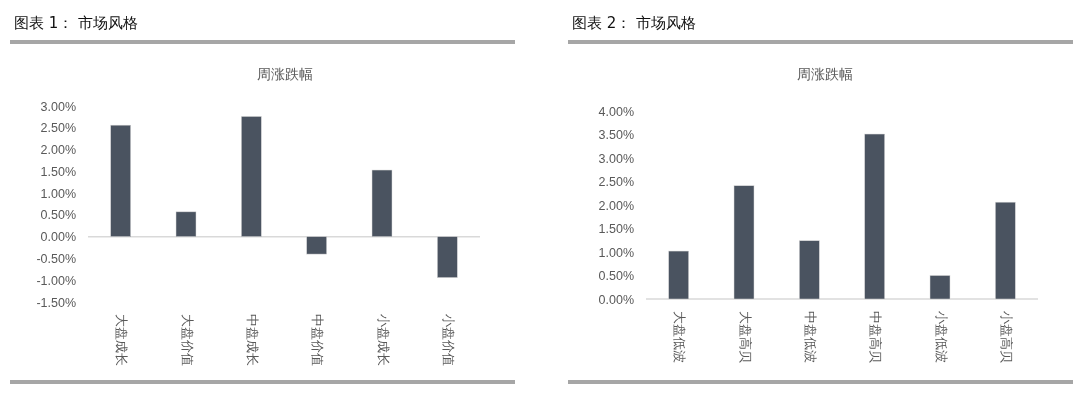  I want to click on x-tick-label: 大盘高贝, so click(745, 337).